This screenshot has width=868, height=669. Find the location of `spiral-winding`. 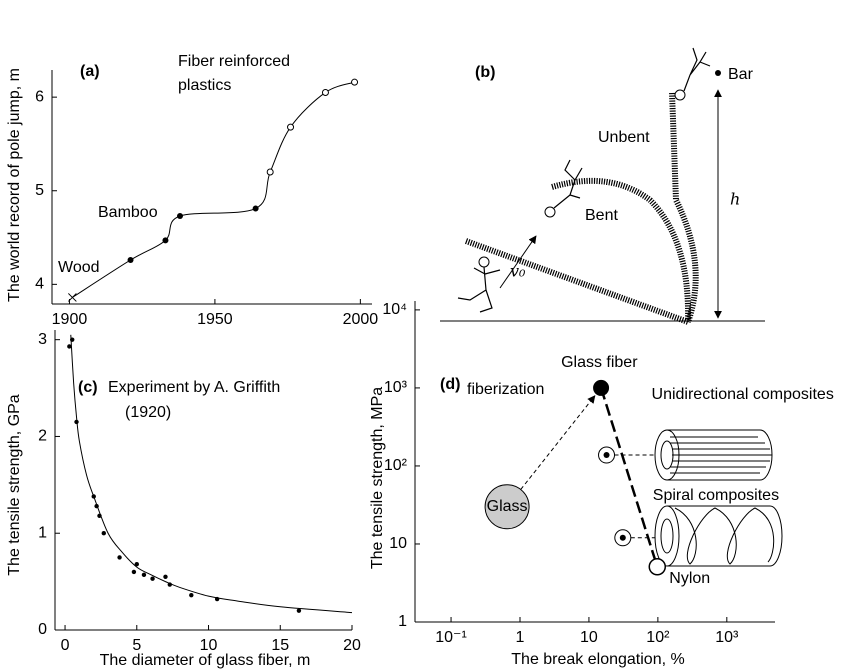

spiral-winding is located at coordinates (724, 536).